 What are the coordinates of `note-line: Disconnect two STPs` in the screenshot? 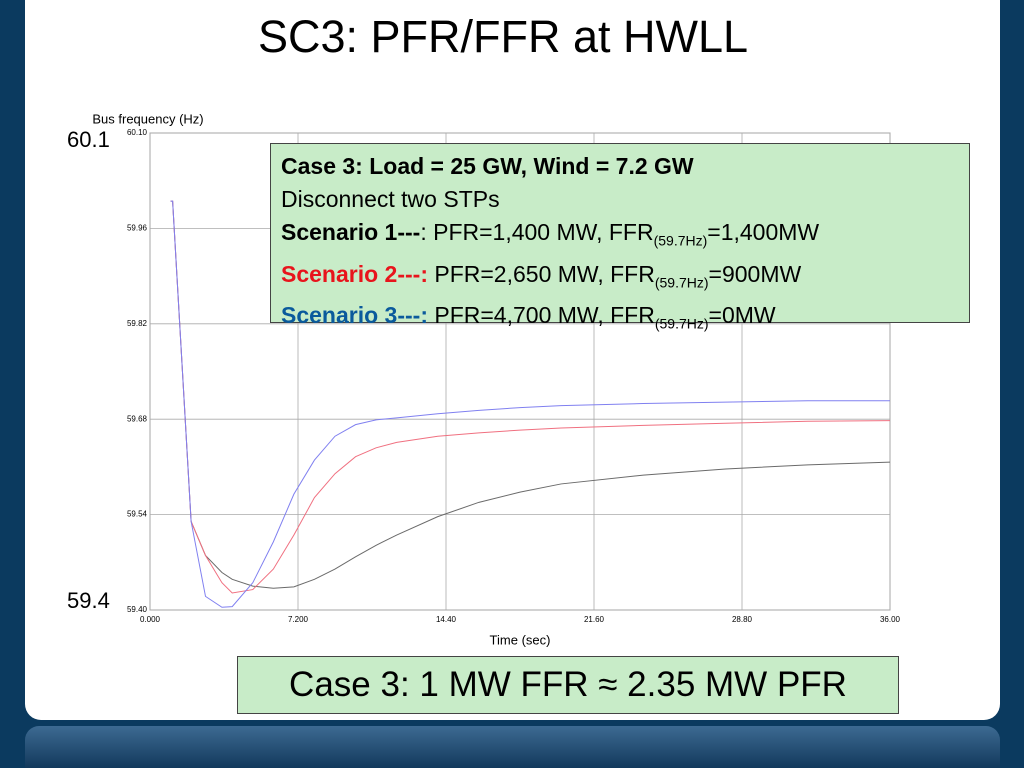 It's located at (620, 199).